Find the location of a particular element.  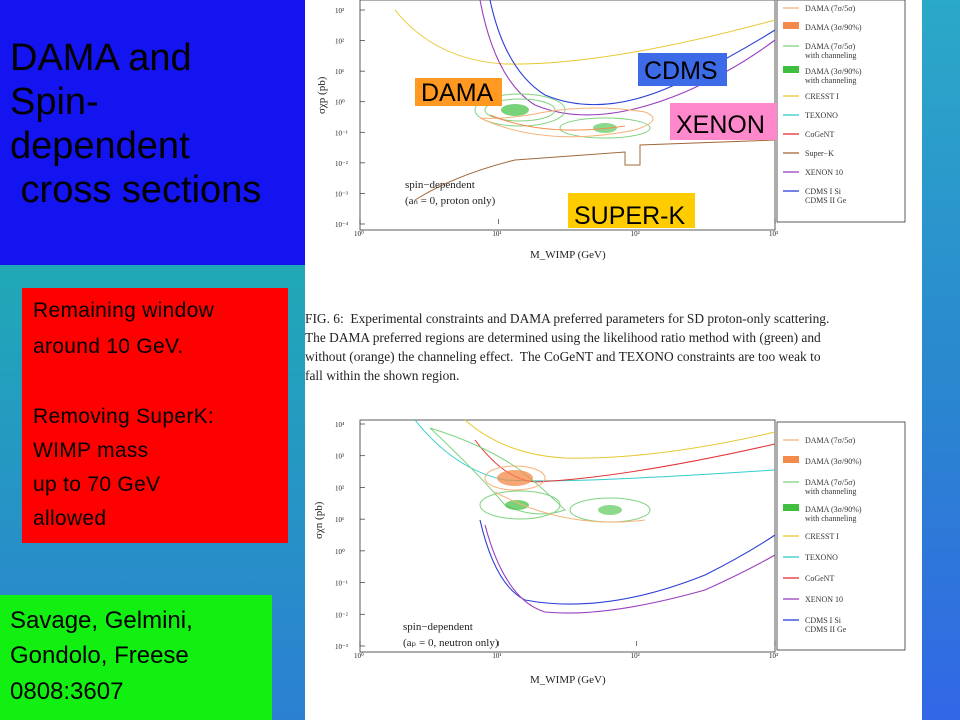

curve-texono-bottom is located at coordinates (595, 450).